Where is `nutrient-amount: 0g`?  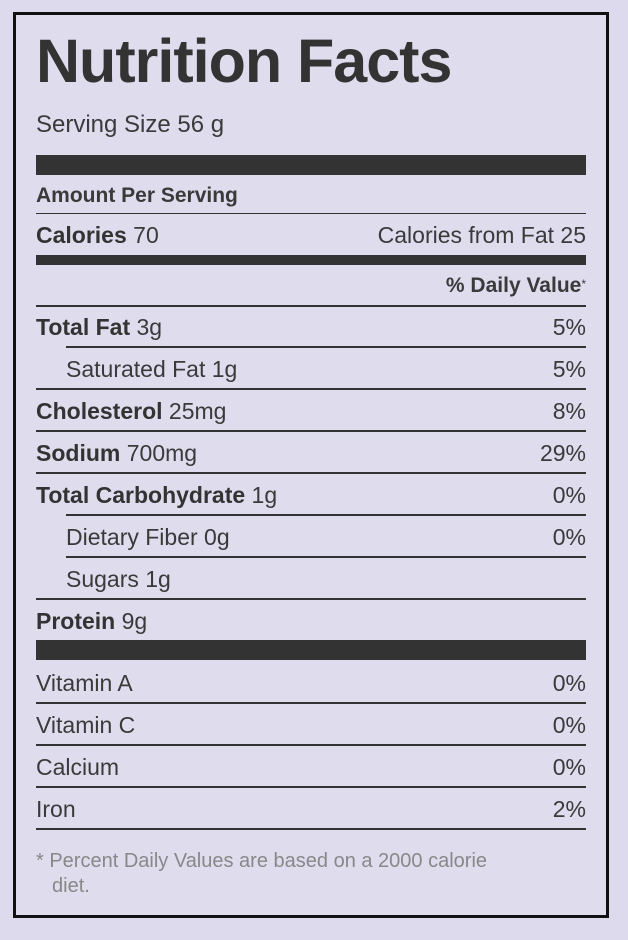
nutrient-amount: 0g is located at coordinates (217, 537).